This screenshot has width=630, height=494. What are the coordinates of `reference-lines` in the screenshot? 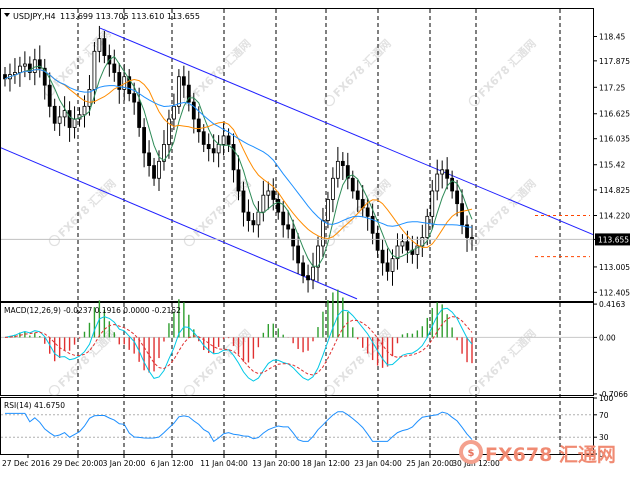 It's located at (297, 236).